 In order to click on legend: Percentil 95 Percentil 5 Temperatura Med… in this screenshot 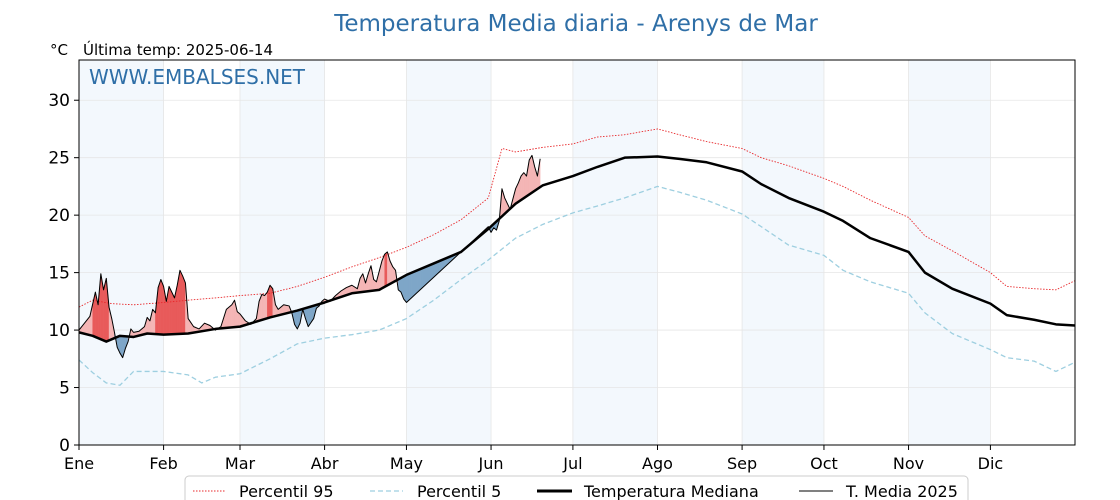, I will do `click(576, 487)`.